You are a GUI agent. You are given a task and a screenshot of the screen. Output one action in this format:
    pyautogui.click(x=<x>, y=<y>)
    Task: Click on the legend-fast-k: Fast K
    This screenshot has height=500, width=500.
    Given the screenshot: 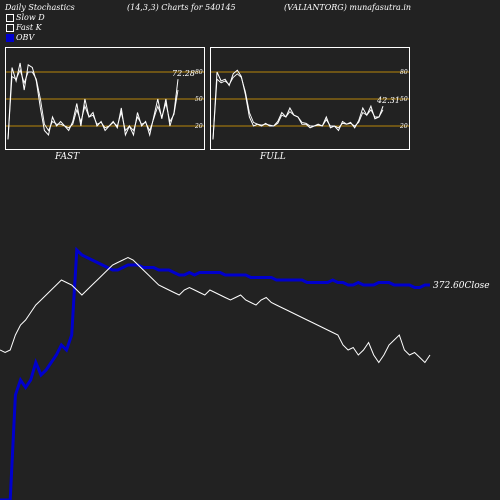 What is the action you would take?
    pyautogui.click(x=24, y=27)
    